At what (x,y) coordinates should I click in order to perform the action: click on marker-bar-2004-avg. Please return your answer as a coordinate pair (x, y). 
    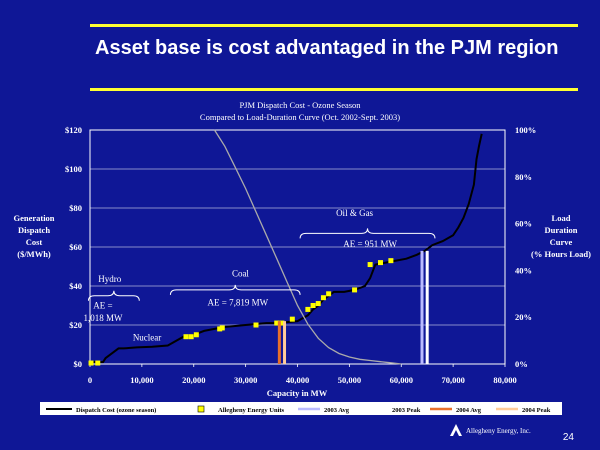
    Looking at the image, I should click on (279, 342).